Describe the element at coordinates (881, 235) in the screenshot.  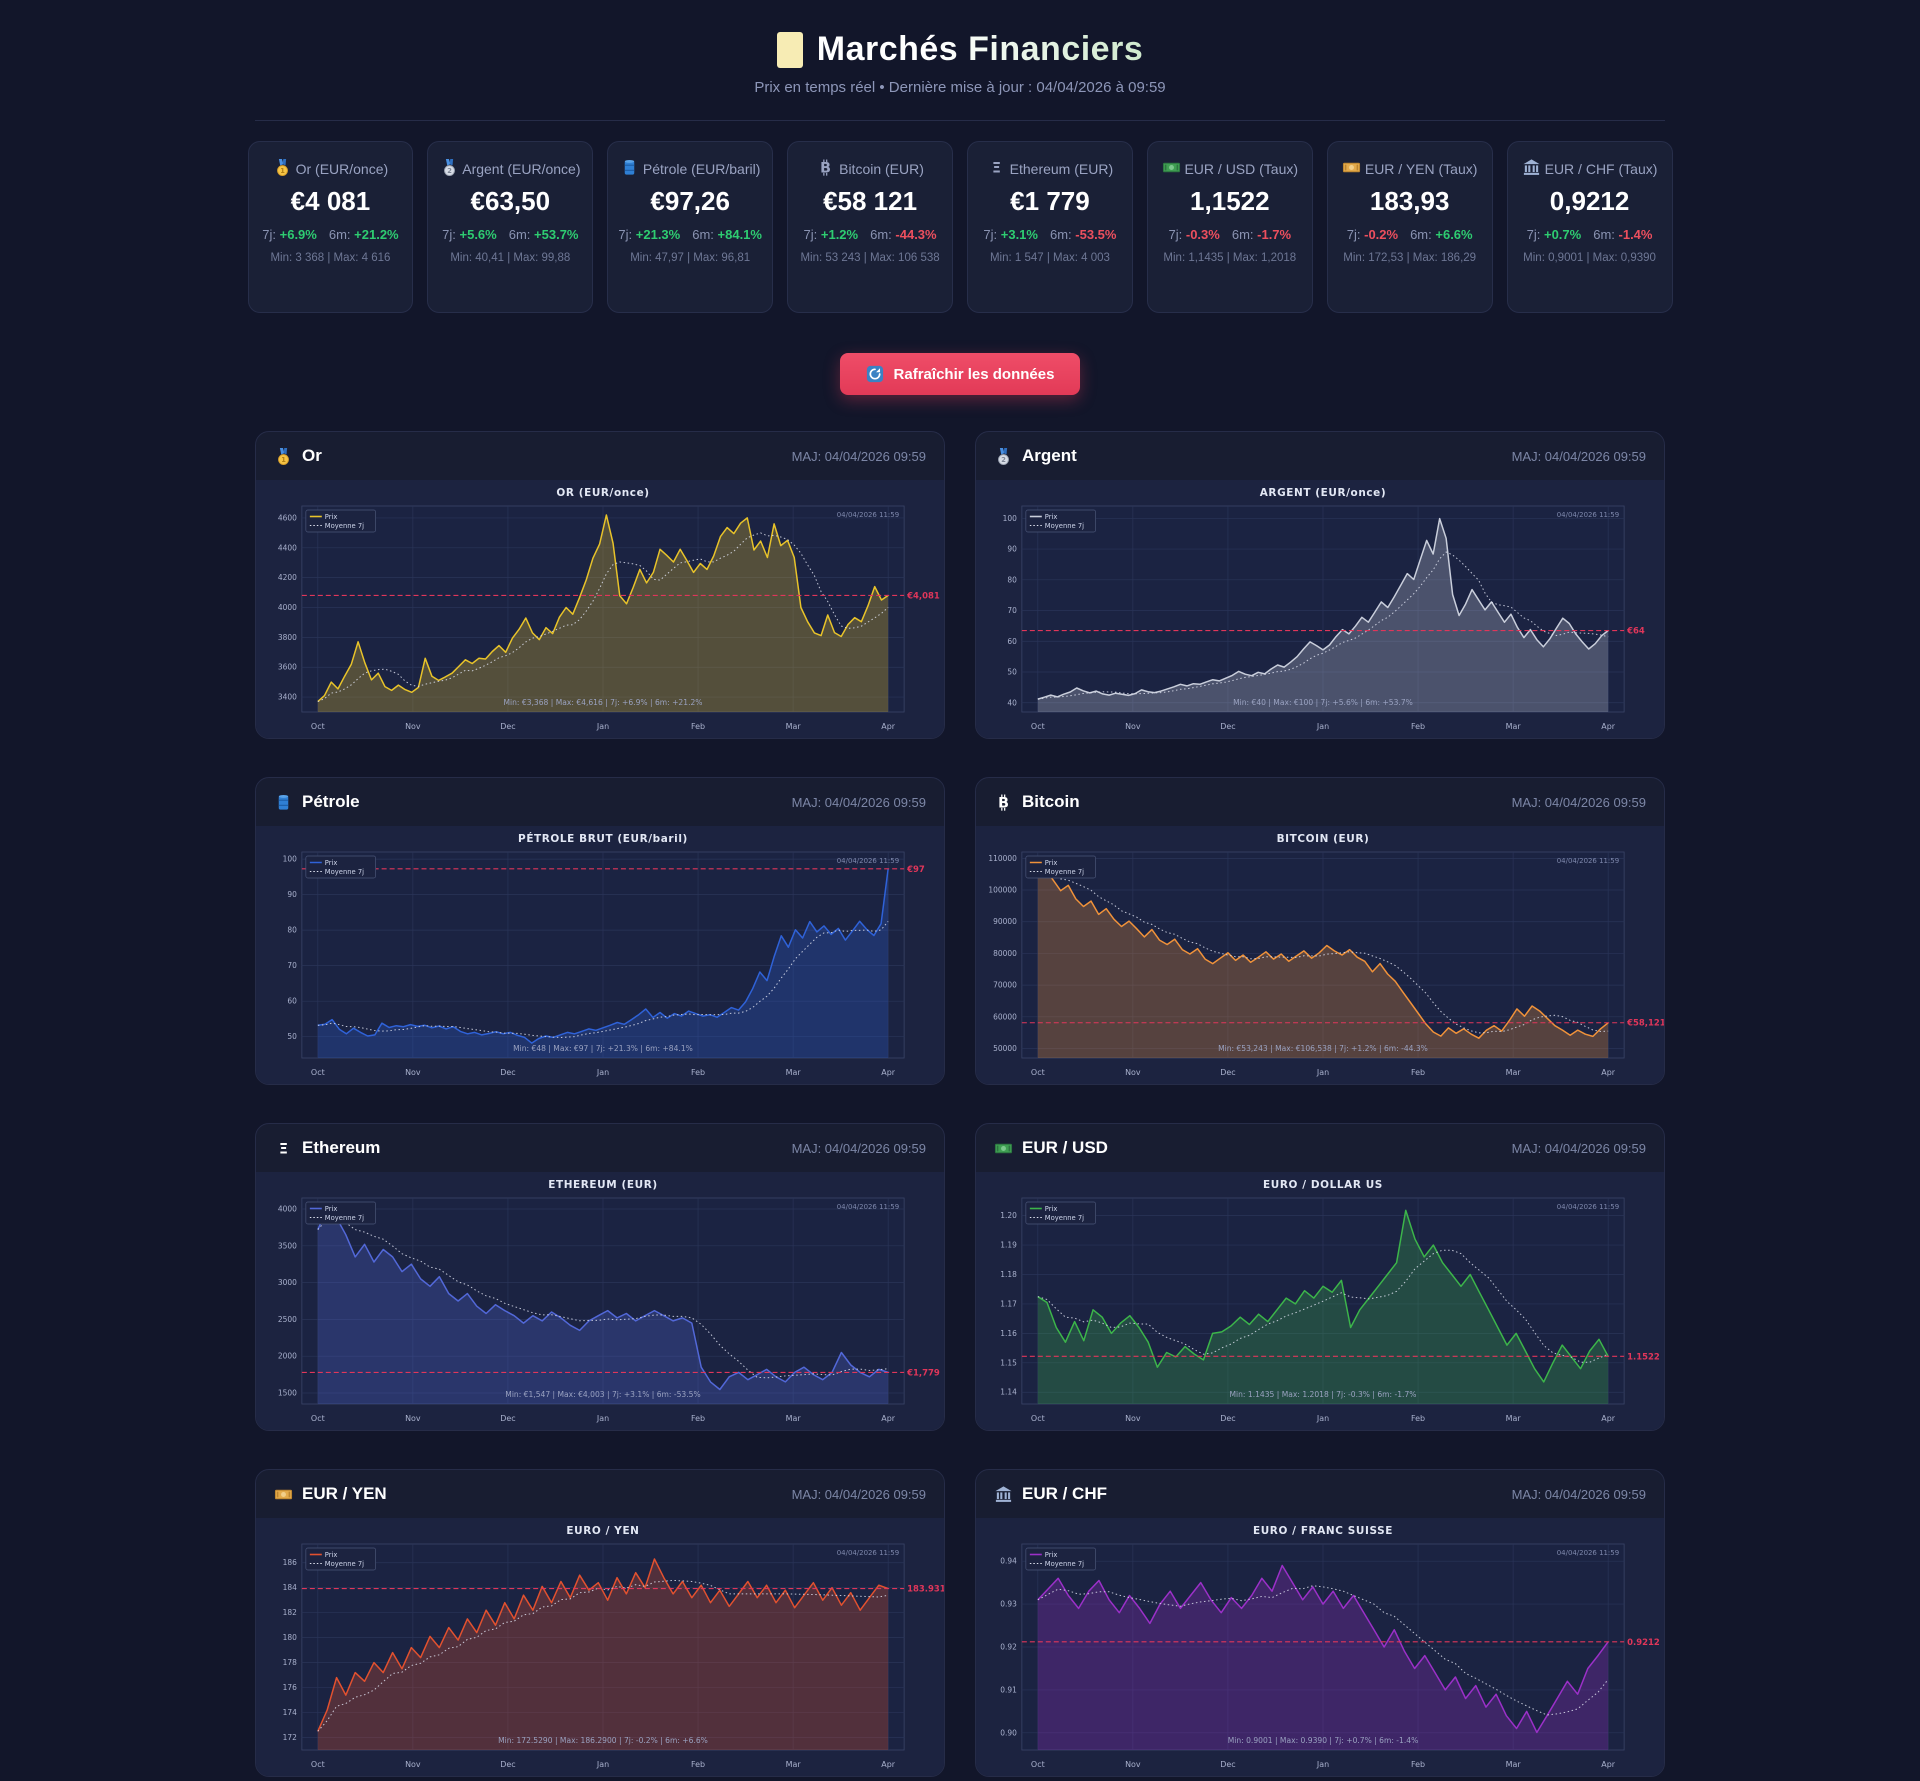
I see `change-6m-label: 6m:` at that location.